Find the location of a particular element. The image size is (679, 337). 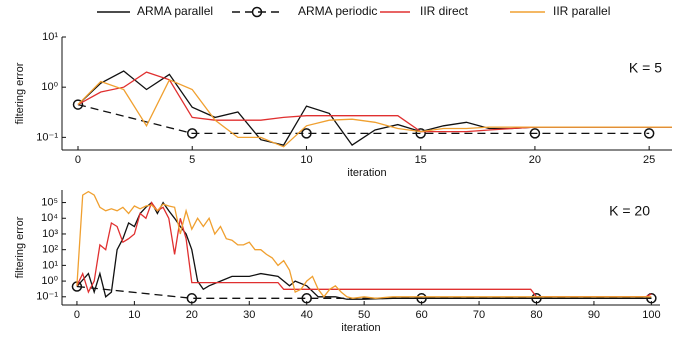

x-tick-label: 25 is located at coordinates (649, 160).